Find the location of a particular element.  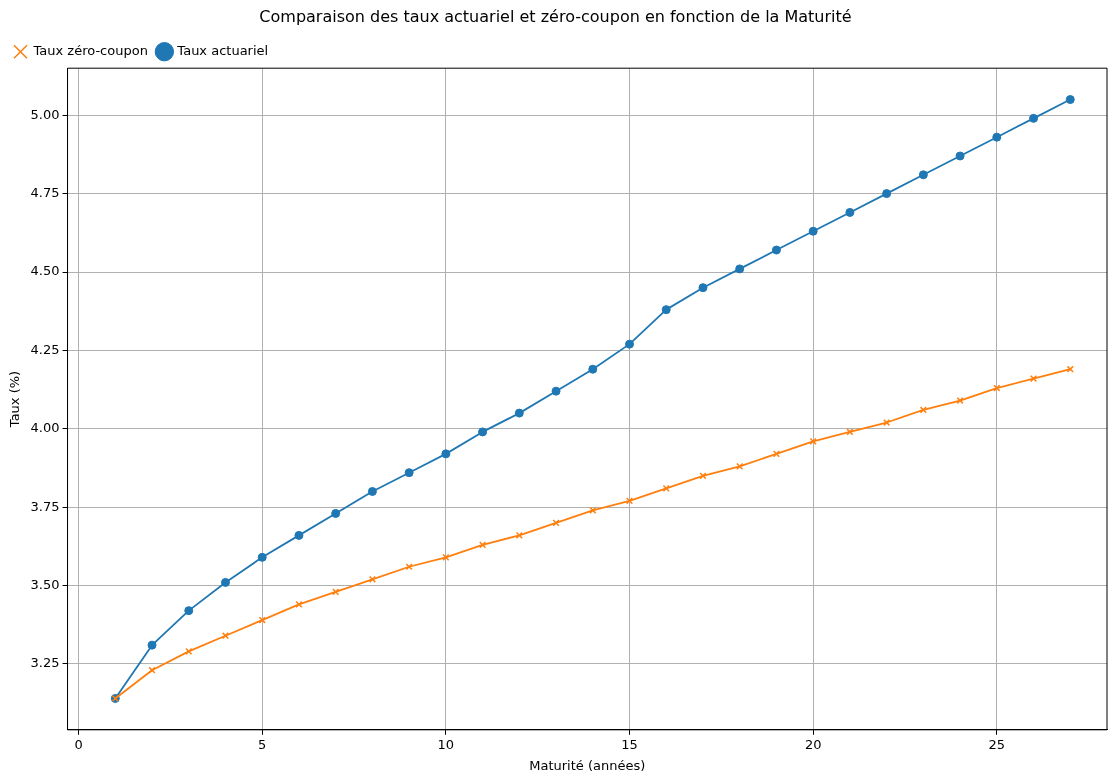

x-tick-label: 15 is located at coordinates (629, 744).